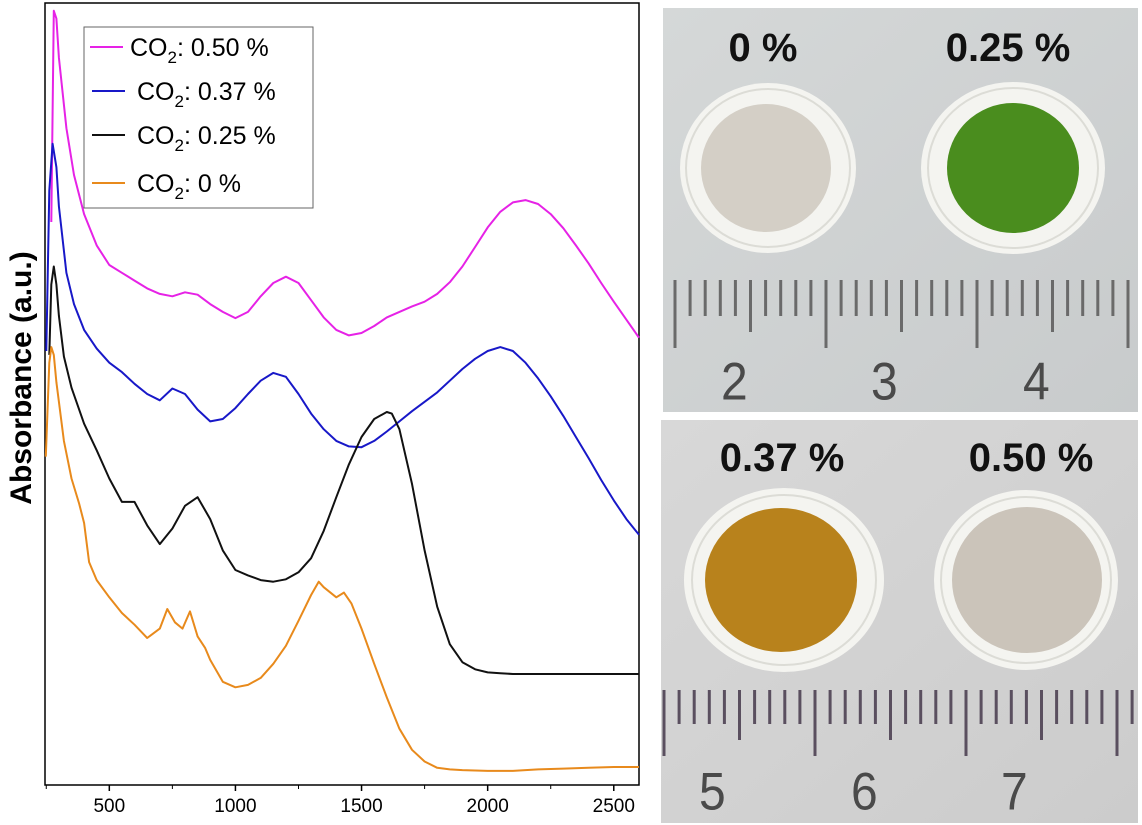 The width and height of the screenshot is (1142, 825). I want to click on label-0-percent: 0 %, so click(763, 48).